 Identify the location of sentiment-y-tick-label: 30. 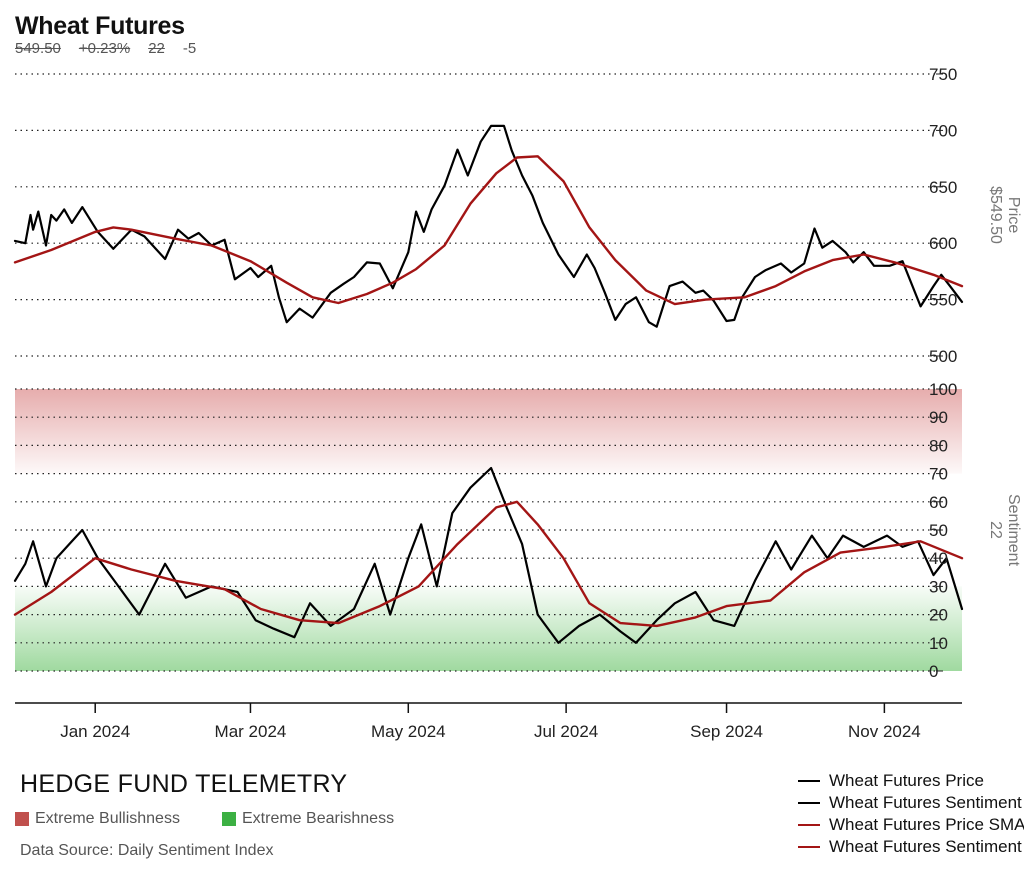
(938, 586).